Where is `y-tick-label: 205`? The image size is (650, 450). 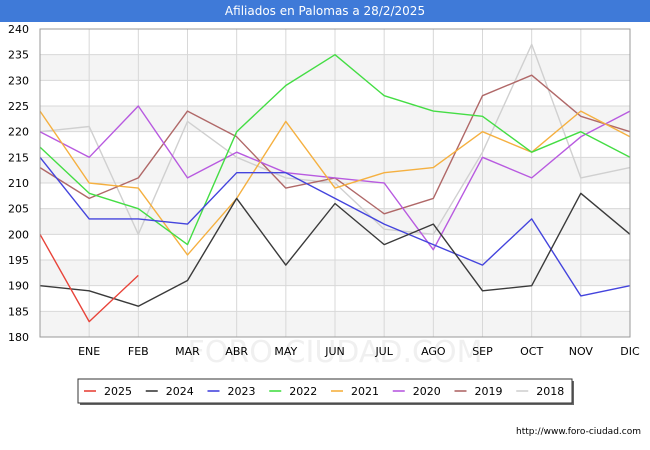 y-tick-label: 205 is located at coordinates (18, 209).